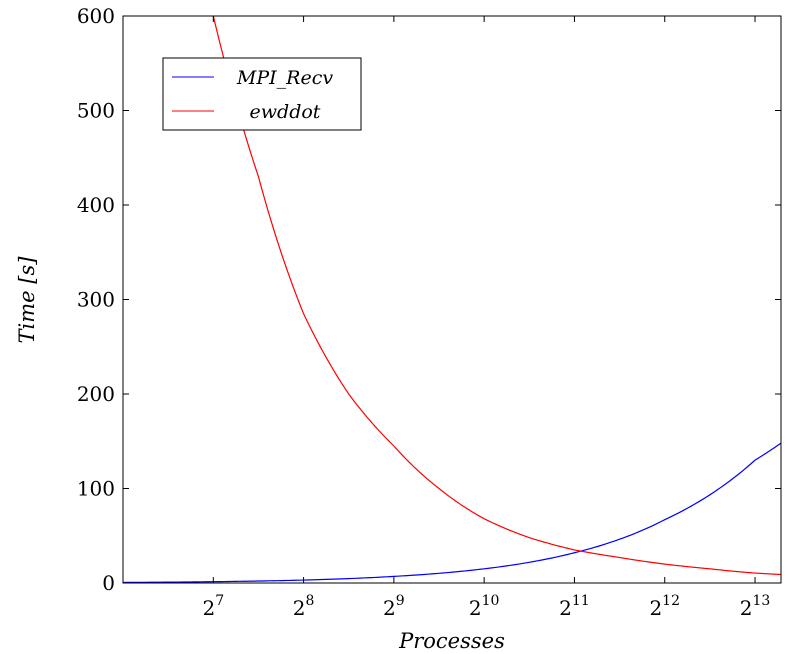 This screenshot has width=790, height=654. Describe the element at coordinates (108, 583) in the screenshot. I see `y-tick-label: 0` at that location.